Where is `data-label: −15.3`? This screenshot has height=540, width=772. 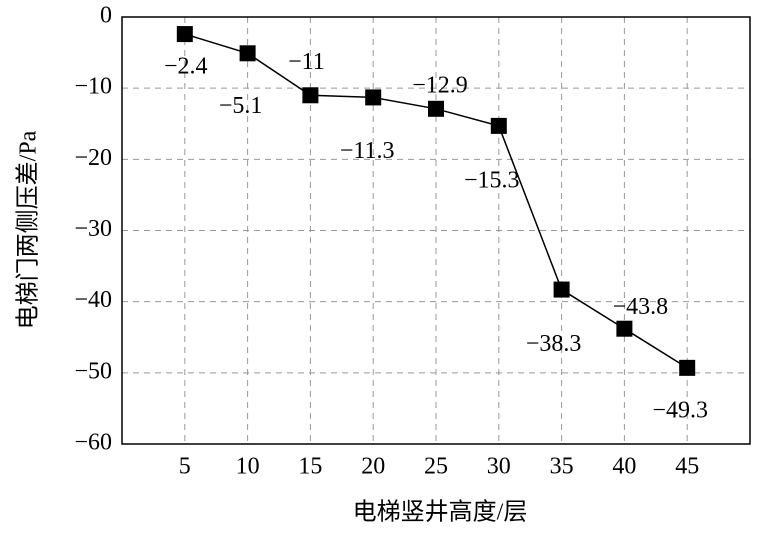 data-label: −15.3 is located at coordinates (492, 180).